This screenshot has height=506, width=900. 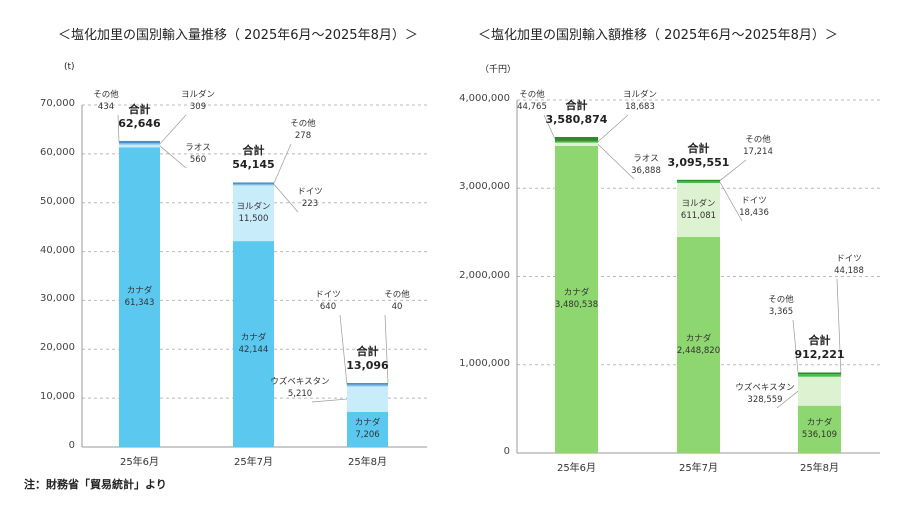 I want to click on y-tick-label-line: 60,000, so click(x=57, y=152).